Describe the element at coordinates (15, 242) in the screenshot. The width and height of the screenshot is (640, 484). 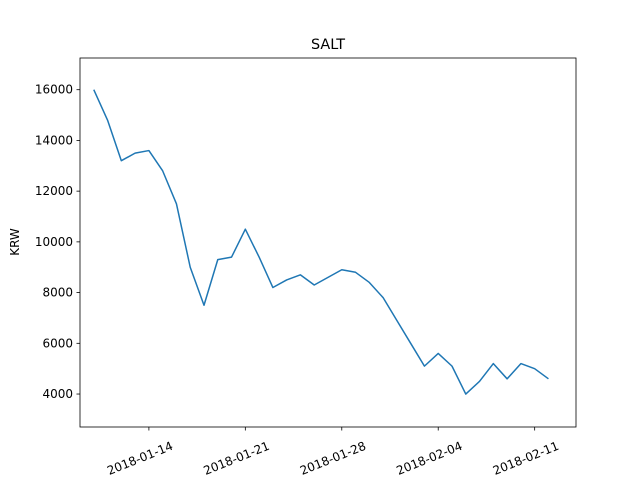
I see `y-axis-label: KRW` at that location.